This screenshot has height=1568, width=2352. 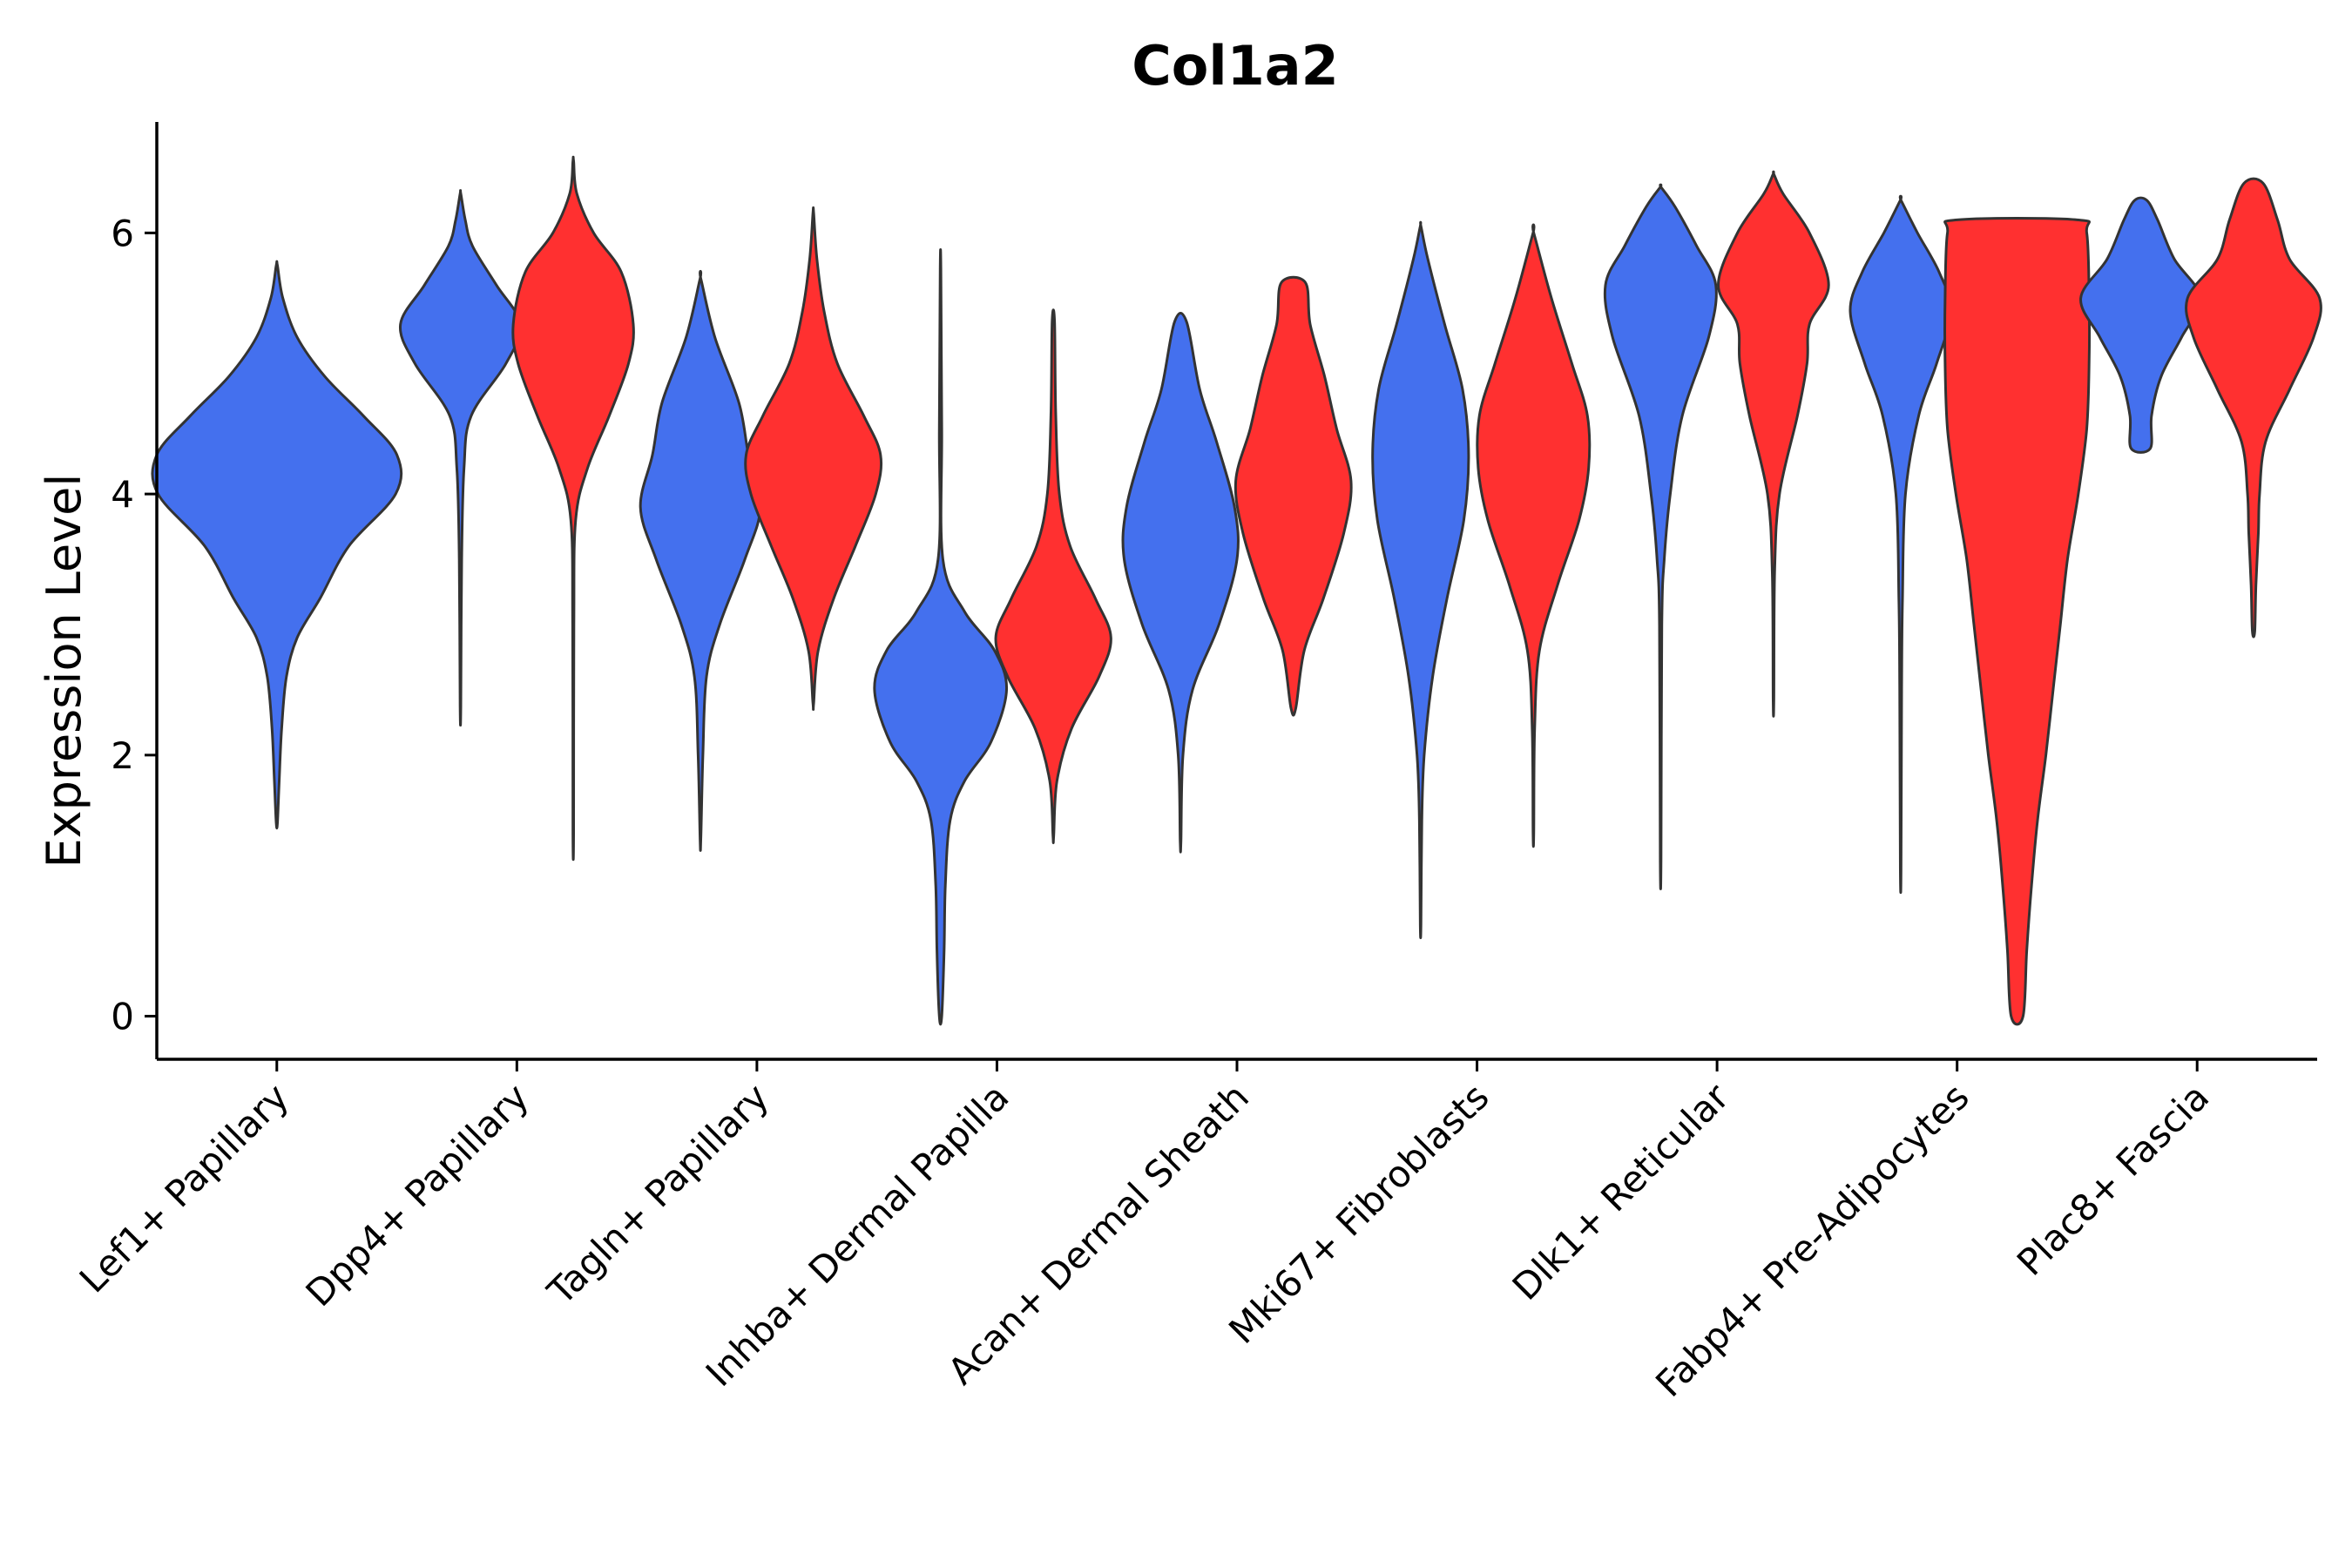 What do you see at coordinates (2253, 408) in the screenshot?
I see `violin-red-plac8-fascia` at bounding box center [2253, 408].